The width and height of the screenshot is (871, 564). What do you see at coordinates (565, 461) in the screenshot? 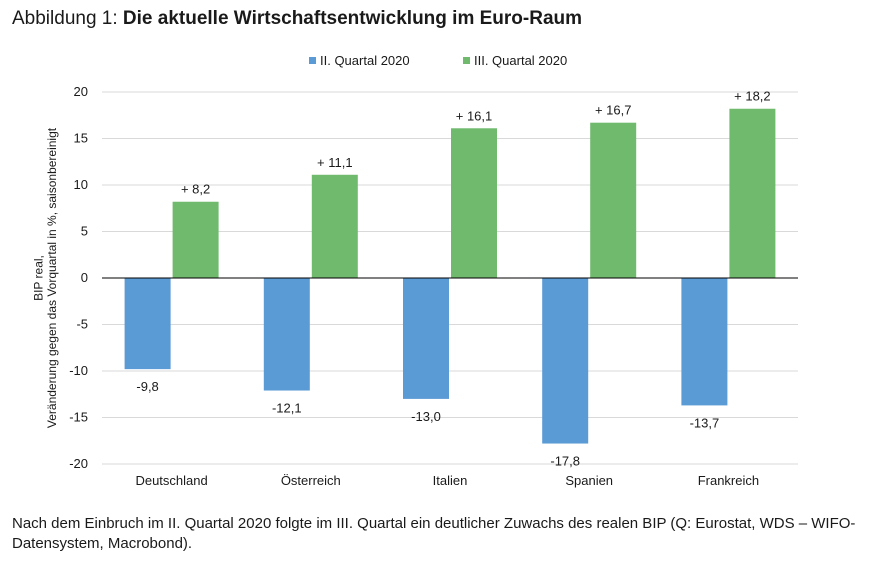
I see `data-label: -17,8` at bounding box center [565, 461].